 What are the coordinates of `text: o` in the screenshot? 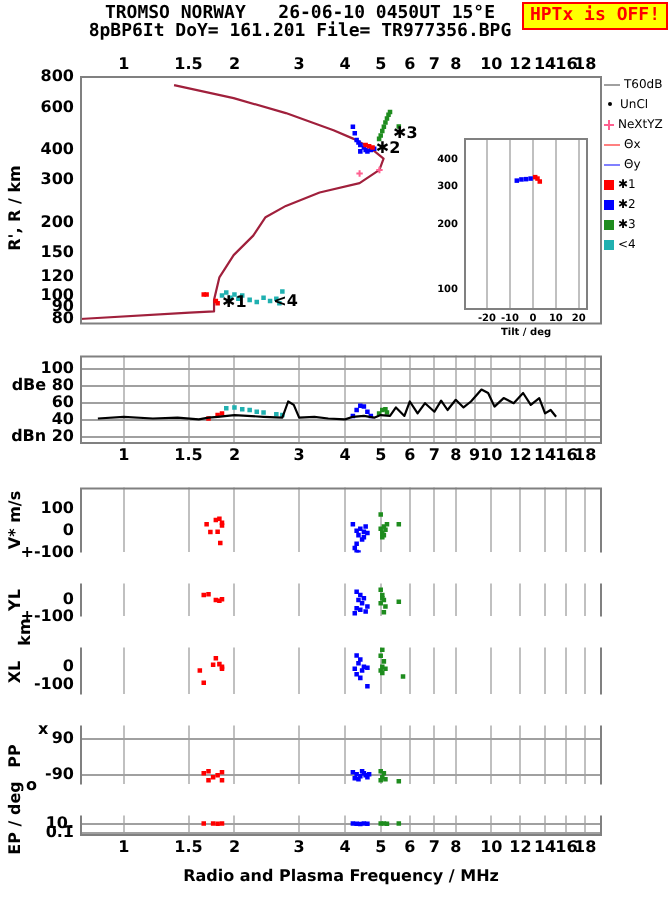 It's located at (31, 785).